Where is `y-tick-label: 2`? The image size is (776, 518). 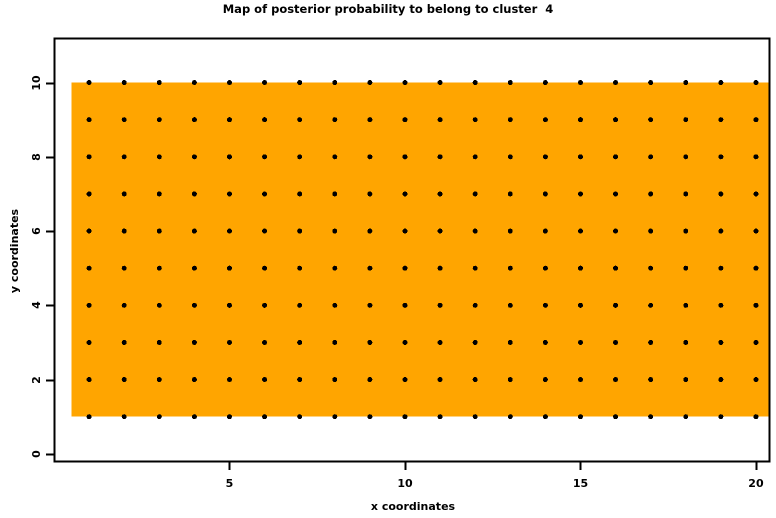 y-tick-label: 2 is located at coordinates (36, 379).